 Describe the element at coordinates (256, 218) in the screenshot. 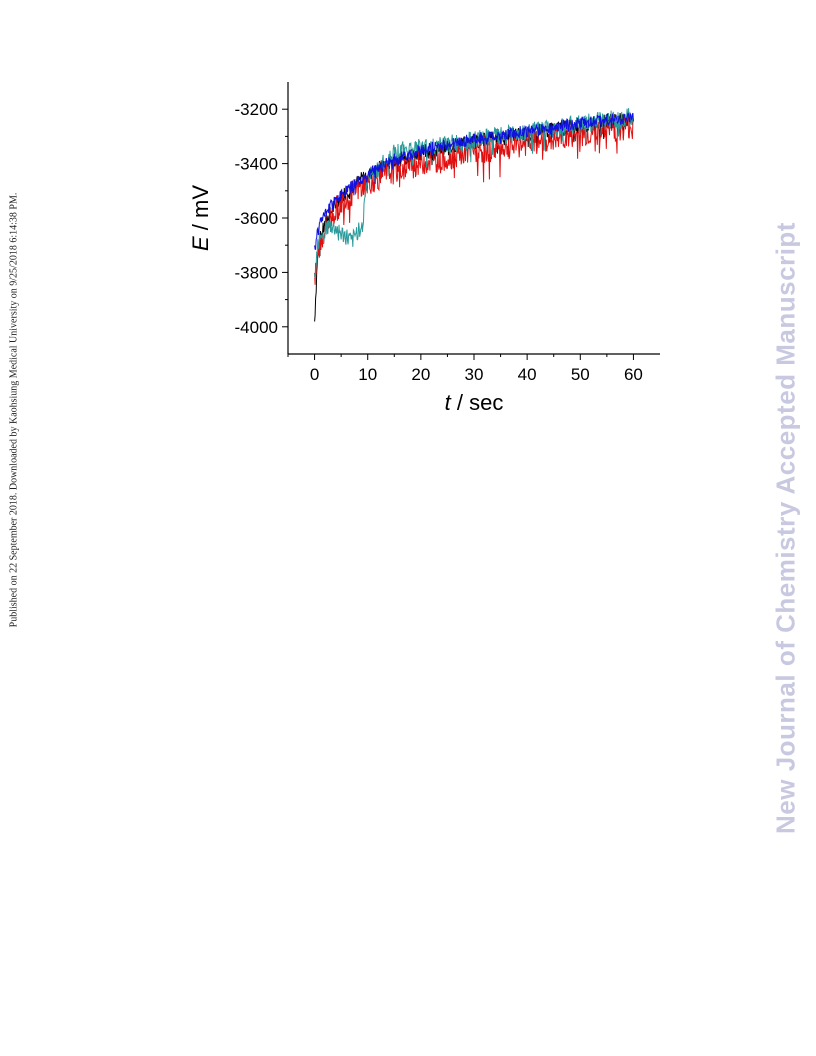

I see `y-tick-label: -3600` at that location.